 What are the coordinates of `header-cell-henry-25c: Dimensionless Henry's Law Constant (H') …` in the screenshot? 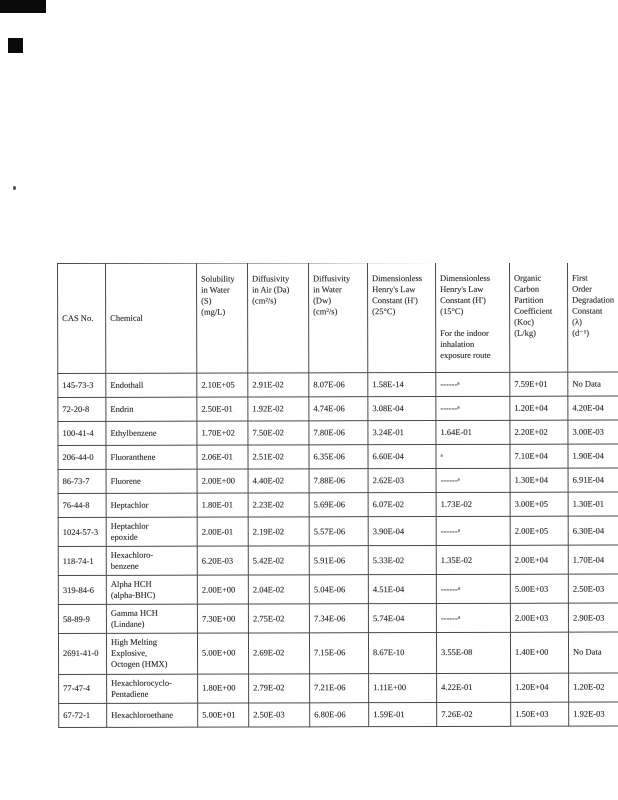 It's located at (401, 318).